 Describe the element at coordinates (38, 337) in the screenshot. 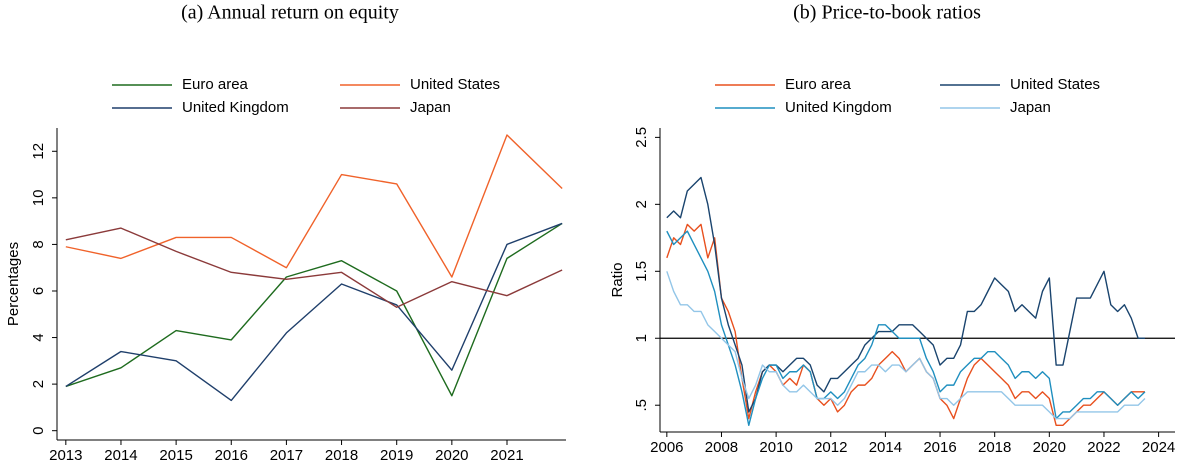

I see `y-tick-label: 4` at that location.